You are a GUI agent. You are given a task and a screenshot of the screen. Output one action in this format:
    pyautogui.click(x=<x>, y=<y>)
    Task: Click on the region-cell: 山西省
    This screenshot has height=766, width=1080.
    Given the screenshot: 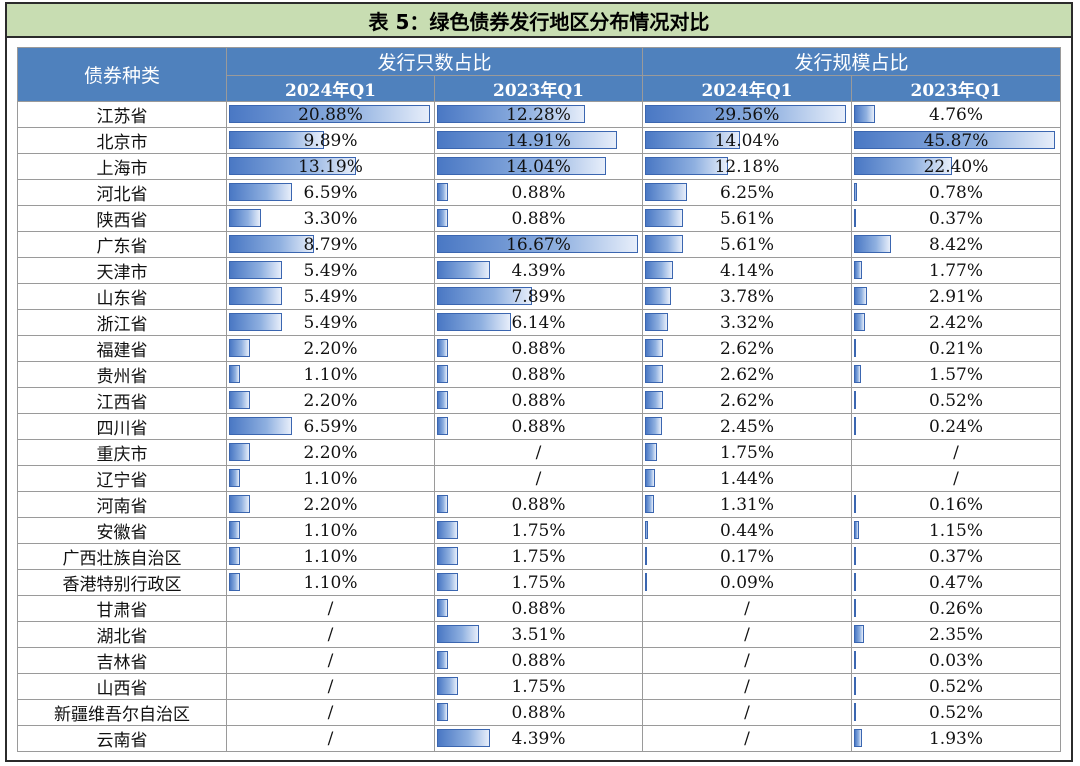 What is the action you would take?
    pyautogui.click(x=122, y=686)
    